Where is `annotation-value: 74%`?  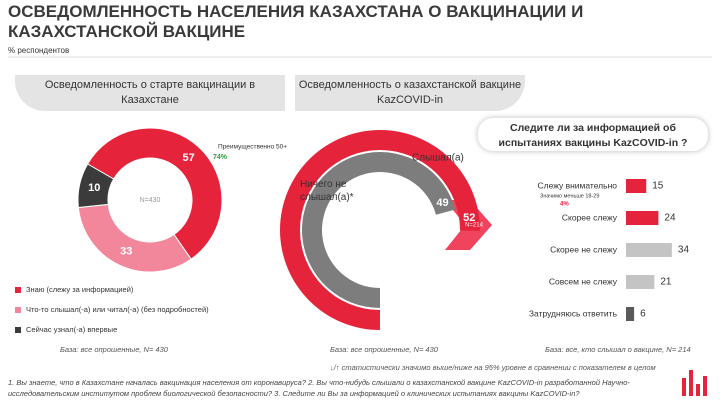 annotation-value: 74% is located at coordinates (220, 157).